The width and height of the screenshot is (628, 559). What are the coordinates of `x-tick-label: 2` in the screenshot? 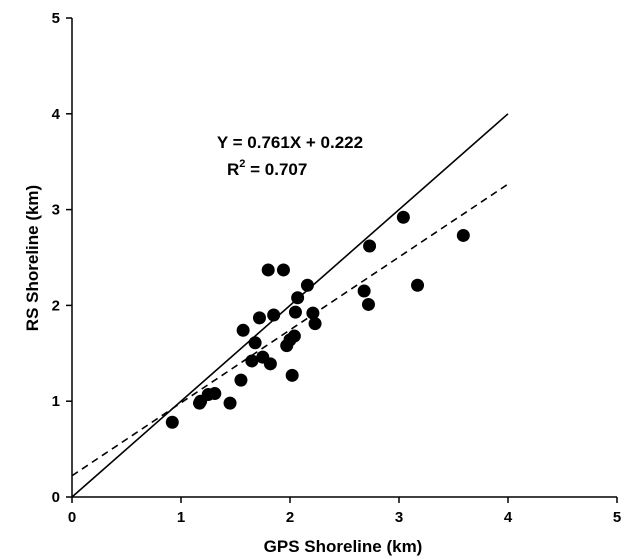 It's located at (290, 517).